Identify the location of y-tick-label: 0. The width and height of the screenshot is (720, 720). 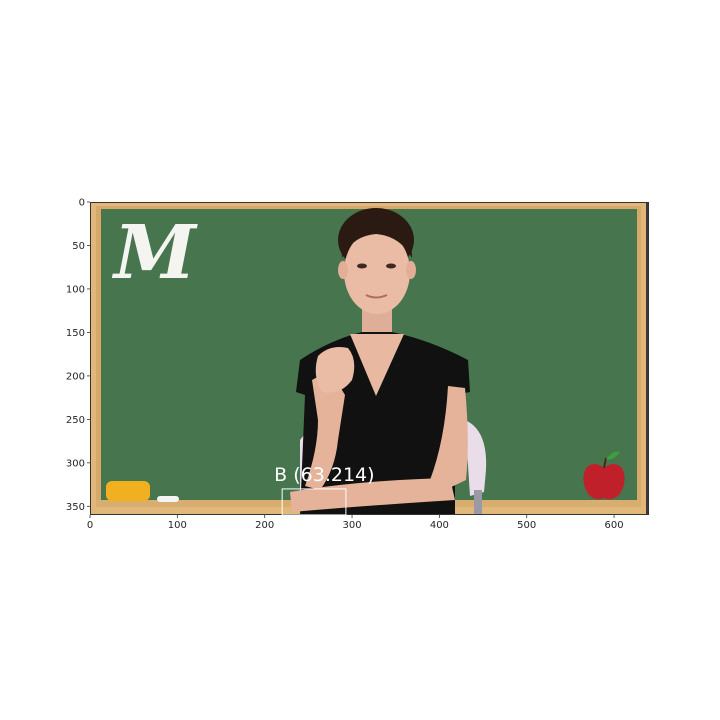
(82, 203).